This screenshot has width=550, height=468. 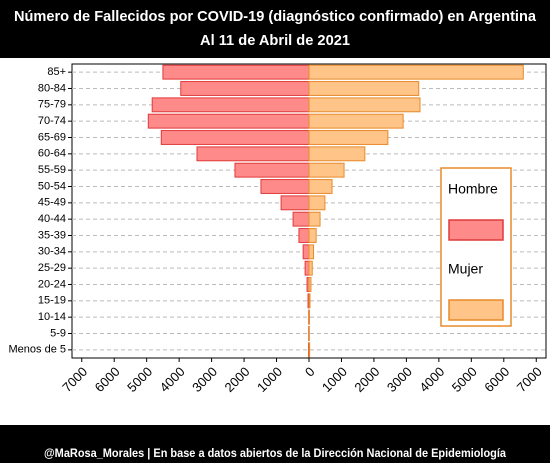 I want to click on y-tick-label: 70-74, so click(x=52, y=121).